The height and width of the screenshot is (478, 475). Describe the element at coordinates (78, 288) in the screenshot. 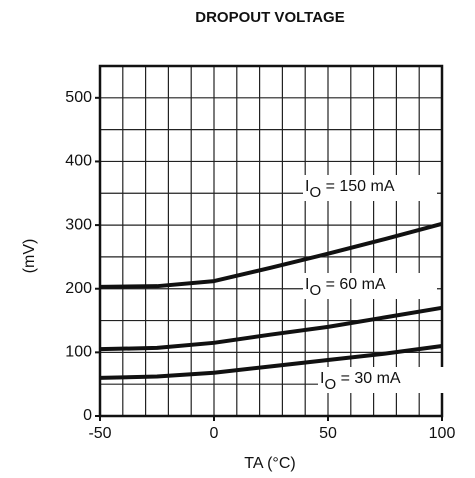

I see `y-tick-label: 200` at that location.